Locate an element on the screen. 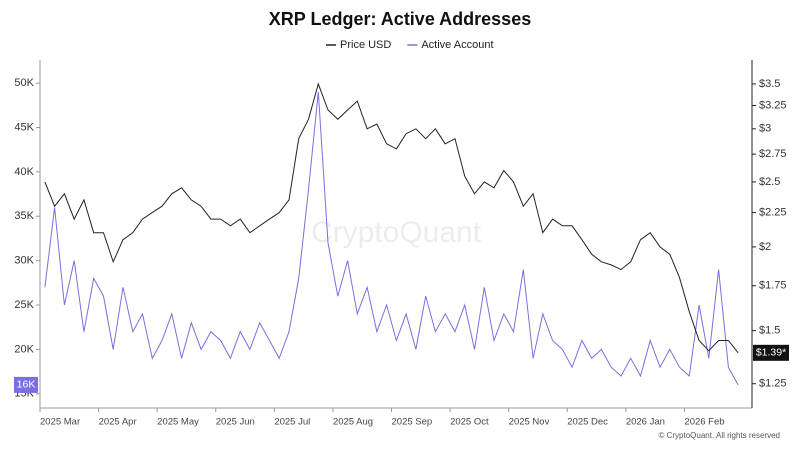 This screenshot has height=450, width=800. y2-tick-label: $1.5 is located at coordinates (769, 331).